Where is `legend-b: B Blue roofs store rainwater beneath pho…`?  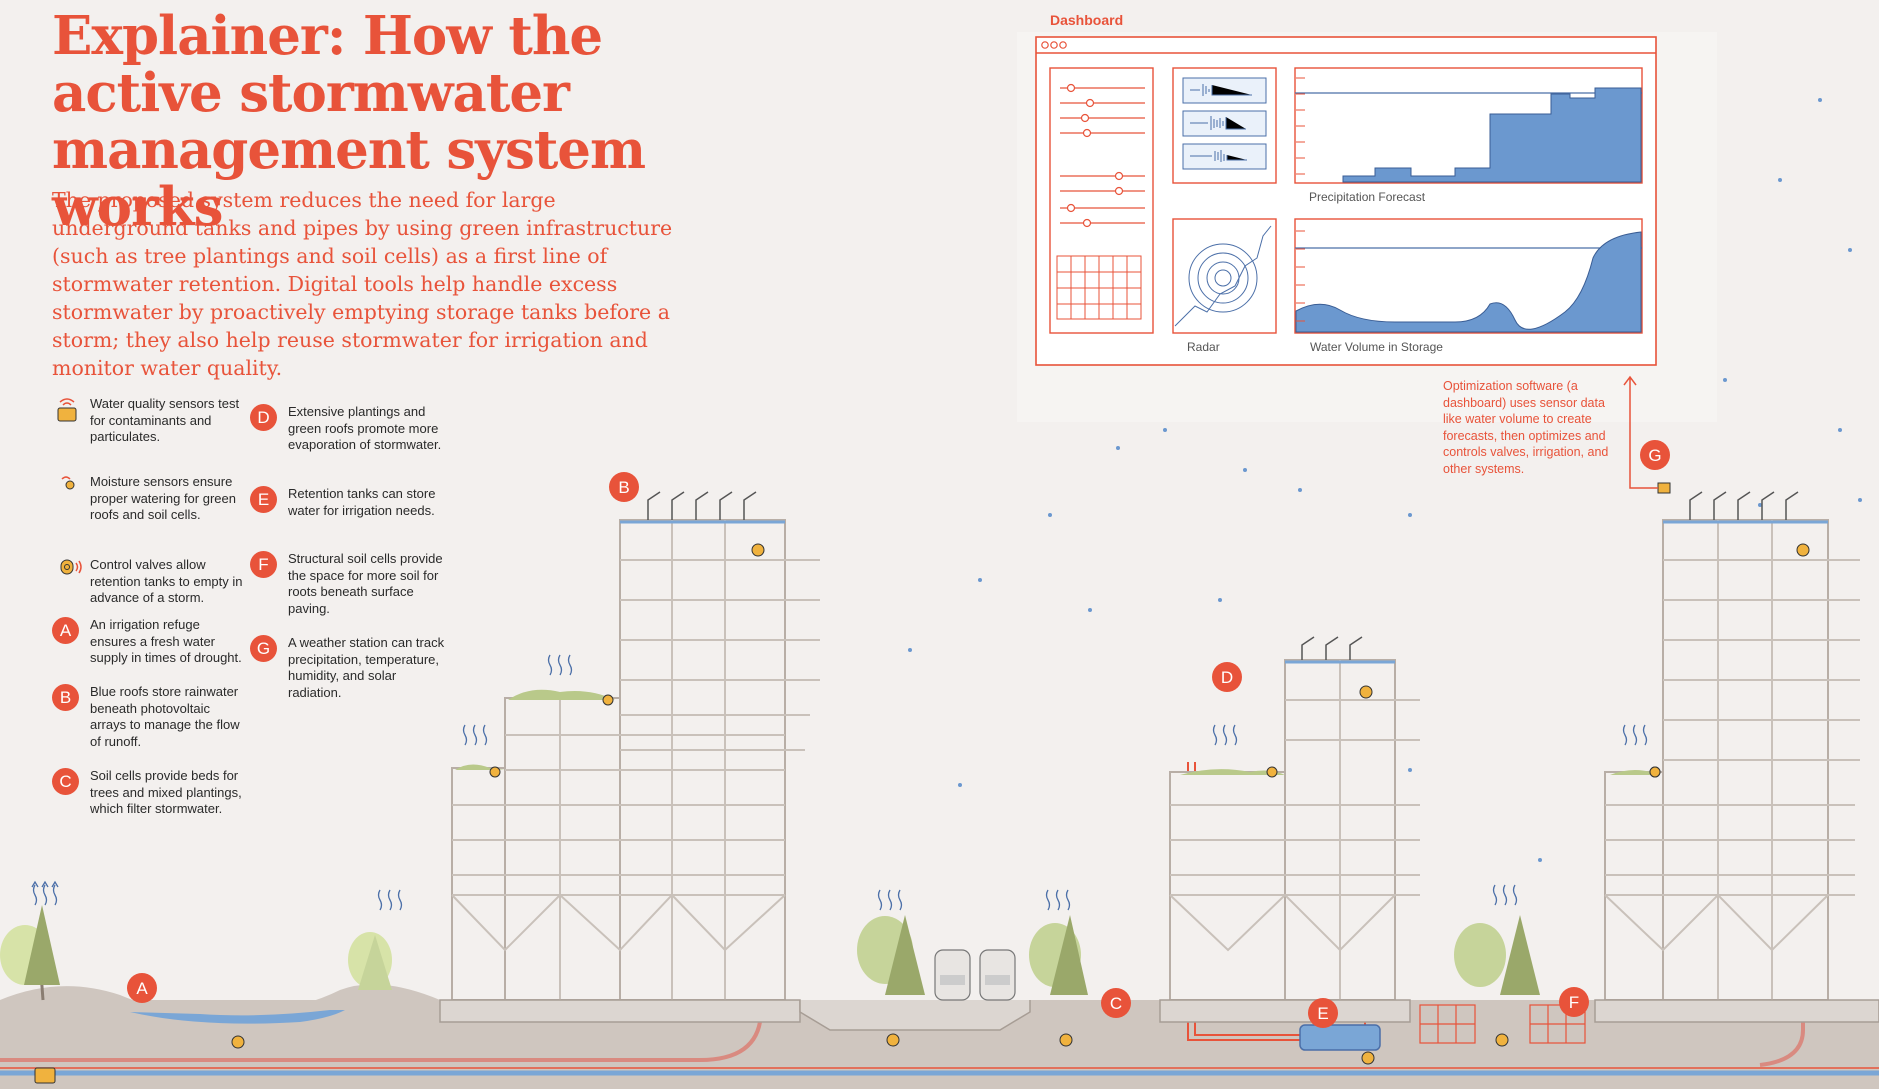
legend-b: B Blue roofs store rainwater beneath pho… is located at coordinates (150, 717).